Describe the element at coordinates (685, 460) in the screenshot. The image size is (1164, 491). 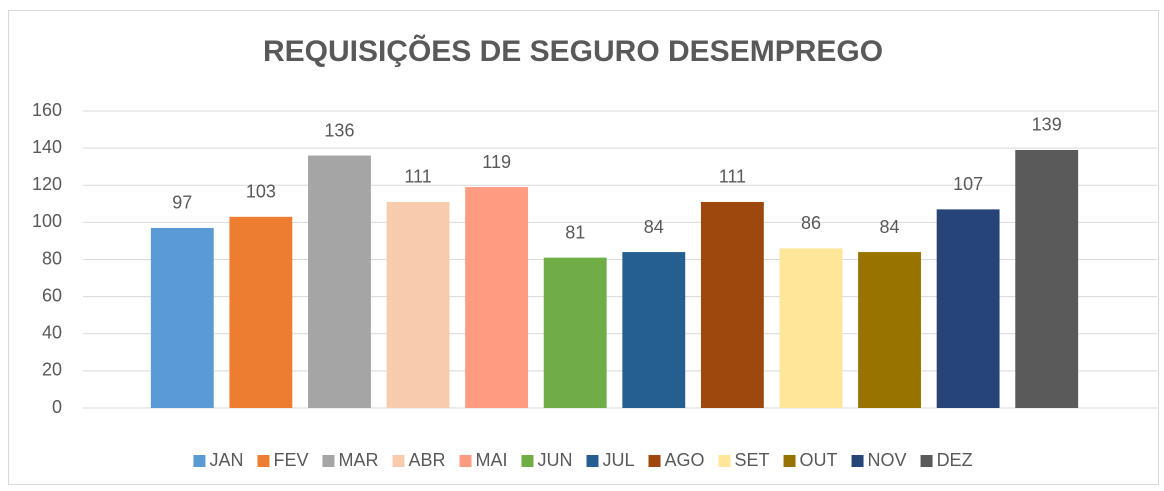
I see `legend-label: AGO` at that location.